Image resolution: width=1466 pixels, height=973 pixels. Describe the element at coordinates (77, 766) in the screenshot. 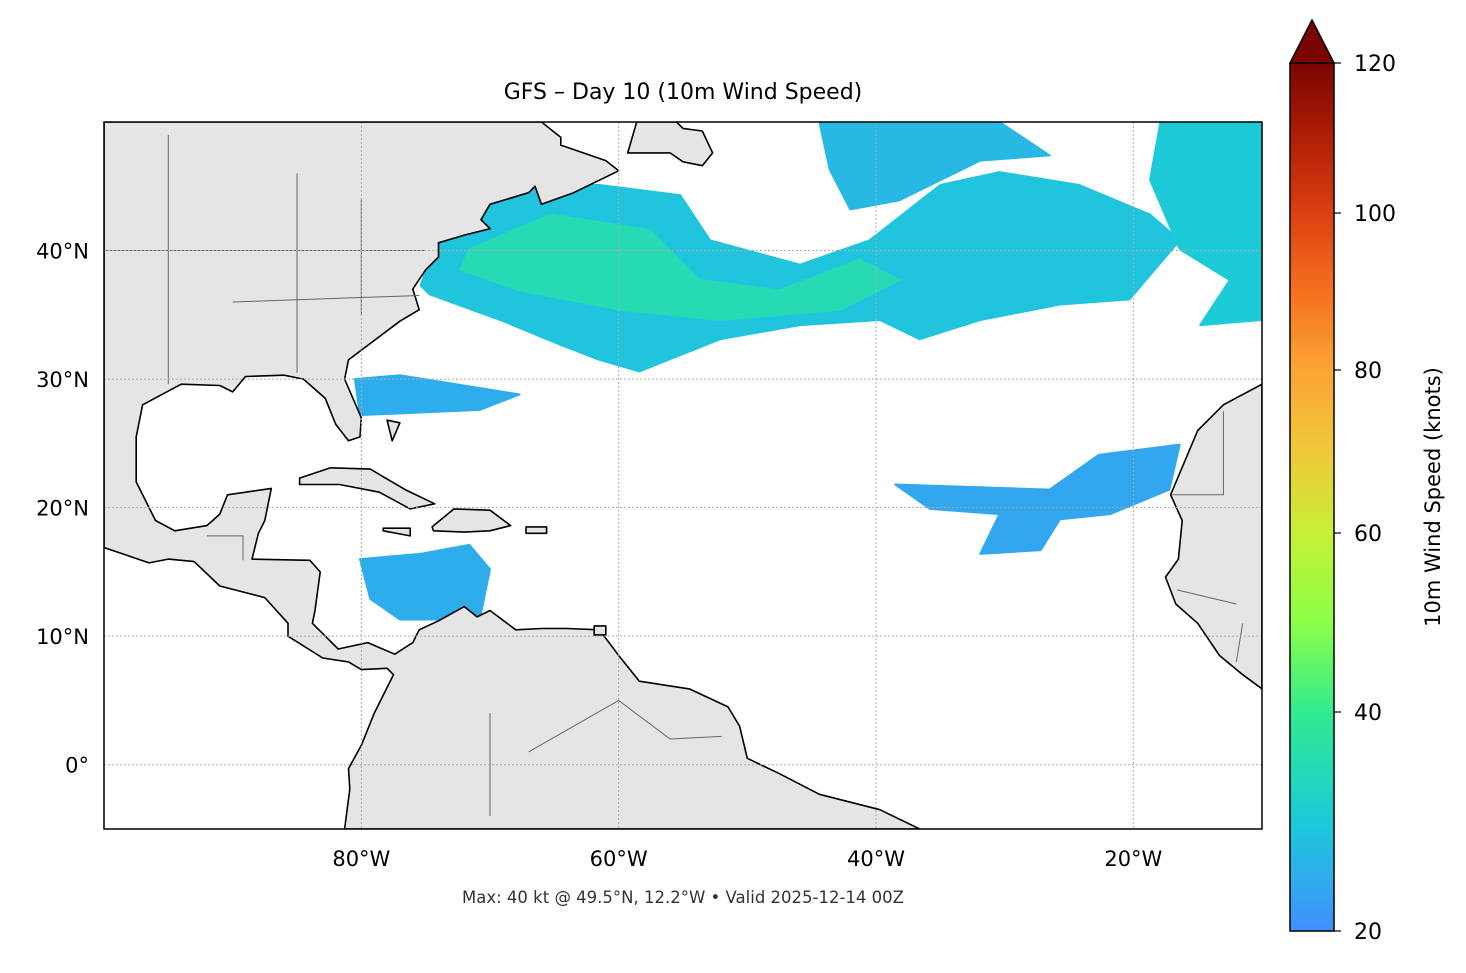

I see `y-tick-label: 0°` at that location.